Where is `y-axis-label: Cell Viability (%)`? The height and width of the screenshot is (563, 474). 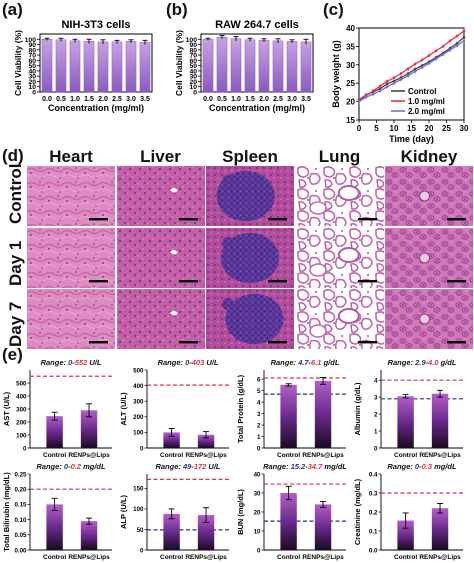
y-axis-label: Cell Viability (%) is located at coordinates (18, 63).